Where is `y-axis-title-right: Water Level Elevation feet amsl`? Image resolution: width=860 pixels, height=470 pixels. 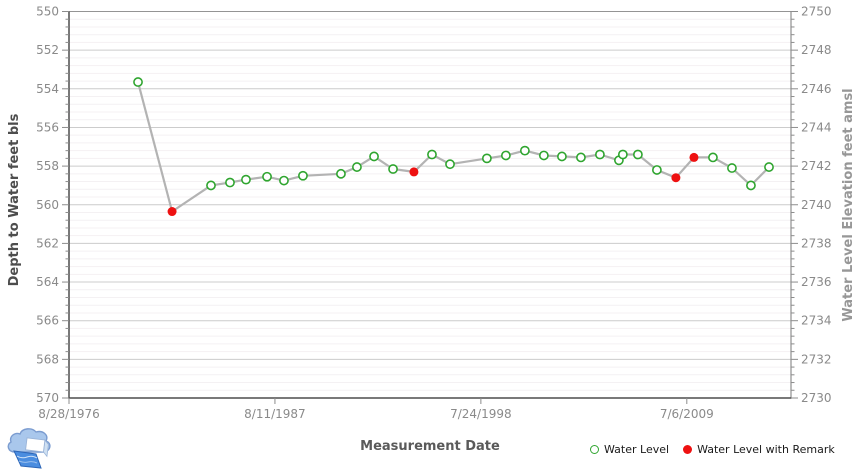
y-axis-title-right: Water Level Elevation feet amsl is located at coordinates (848, 205).